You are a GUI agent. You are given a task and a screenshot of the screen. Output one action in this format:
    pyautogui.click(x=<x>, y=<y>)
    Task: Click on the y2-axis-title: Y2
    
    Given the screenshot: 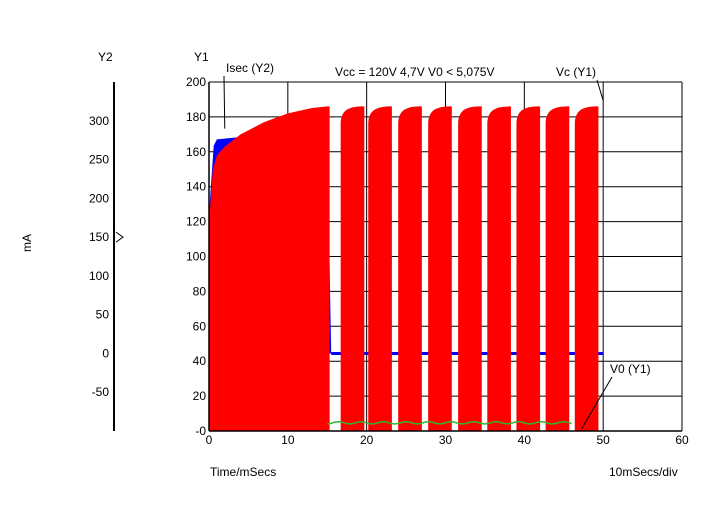 What is the action you would take?
    pyautogui.click(x=105, y=57)
    